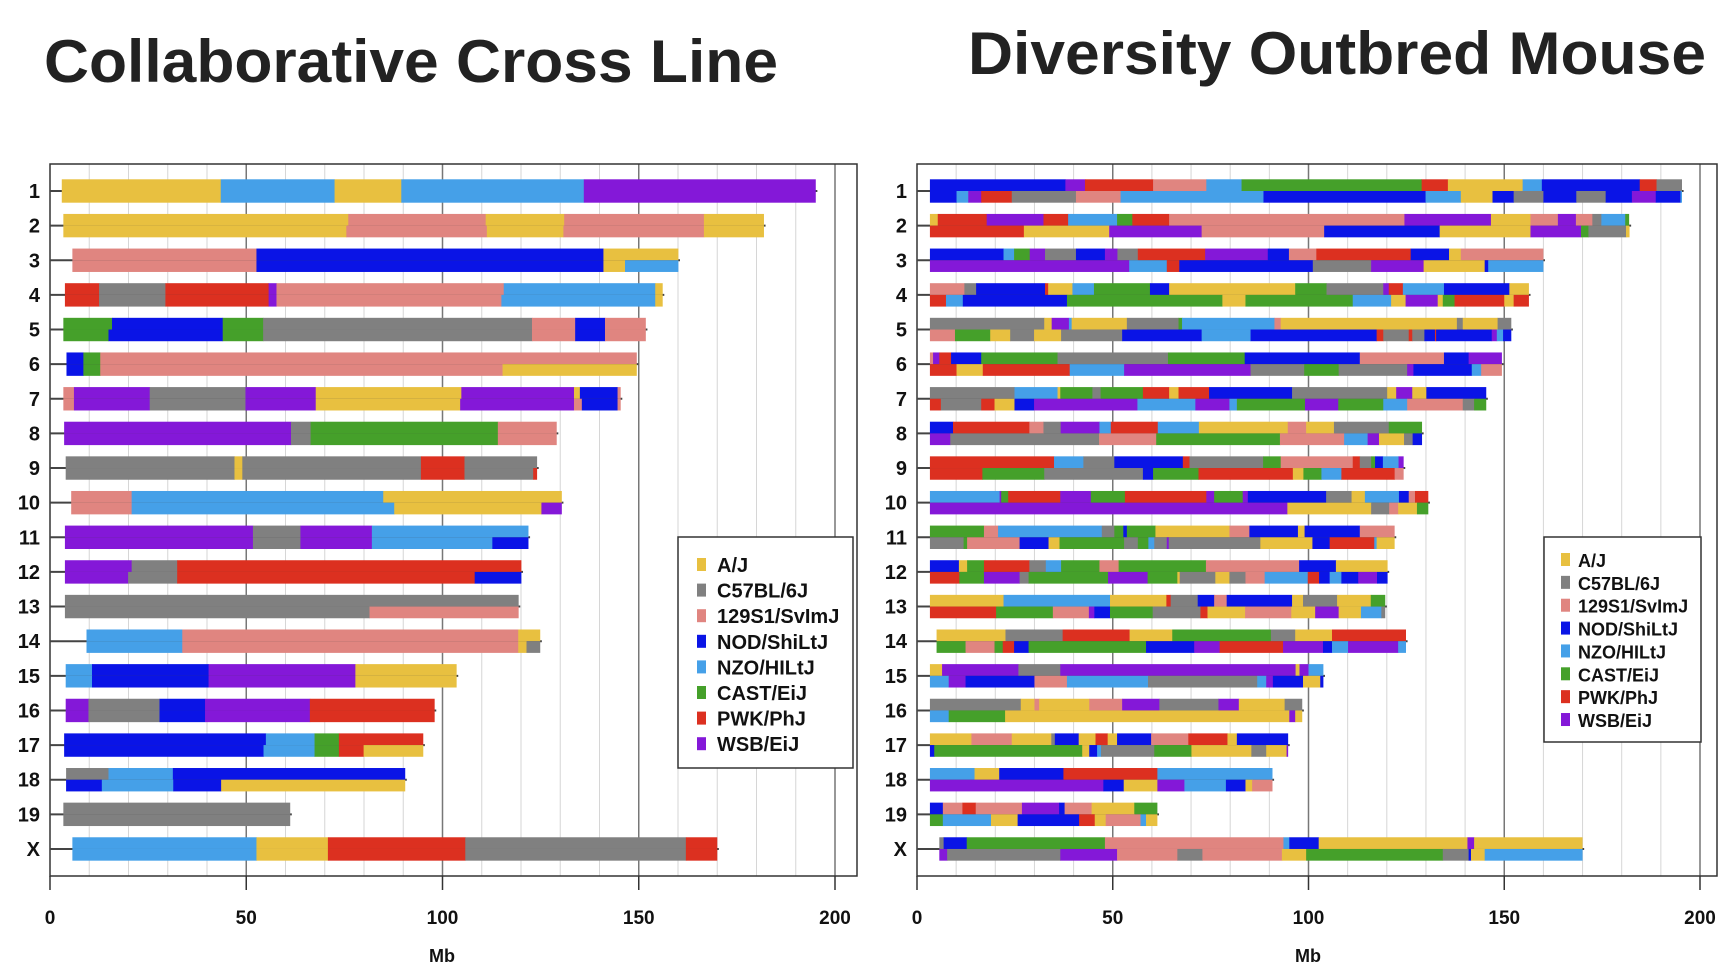 The height and width of the screenshot is (971, 1728). Describe the element at coordinates (1615, 721) in the screenshot. I see `legend-label: WSB/EiJ` at that location.